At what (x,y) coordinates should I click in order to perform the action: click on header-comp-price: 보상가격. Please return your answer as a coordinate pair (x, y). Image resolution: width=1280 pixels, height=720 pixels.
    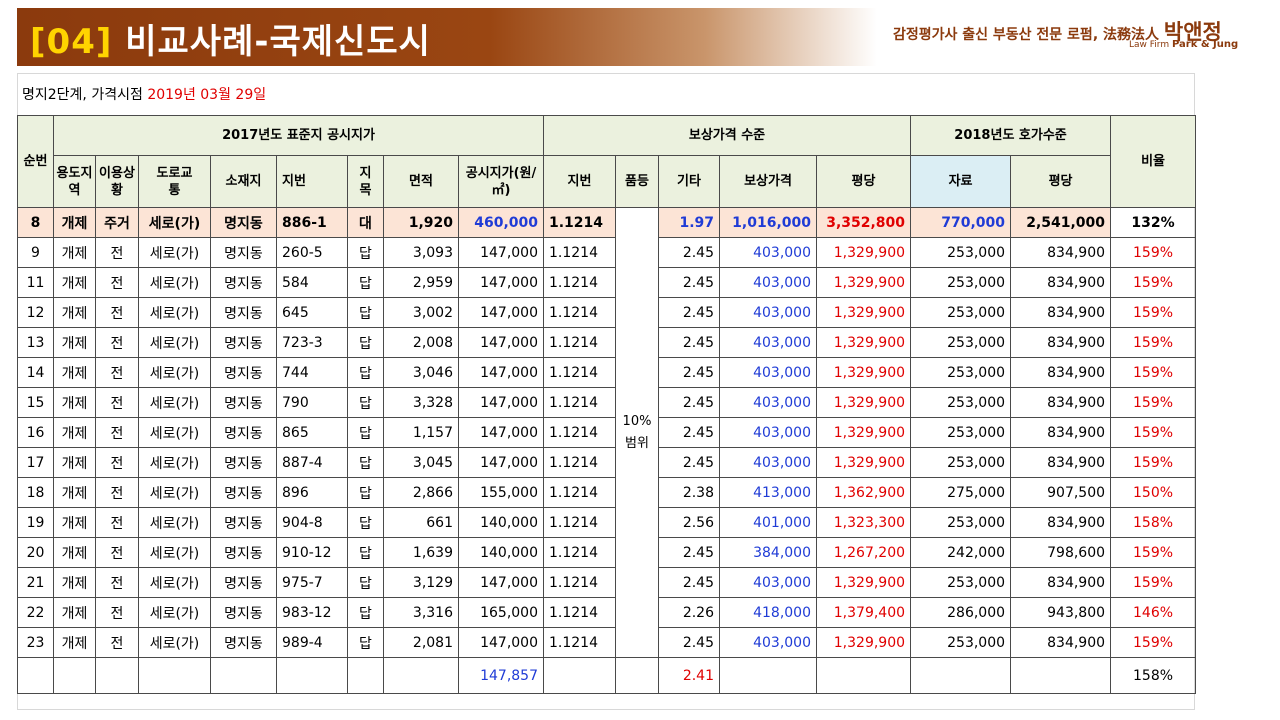
    Looking at the image, I should click on (768, 181).